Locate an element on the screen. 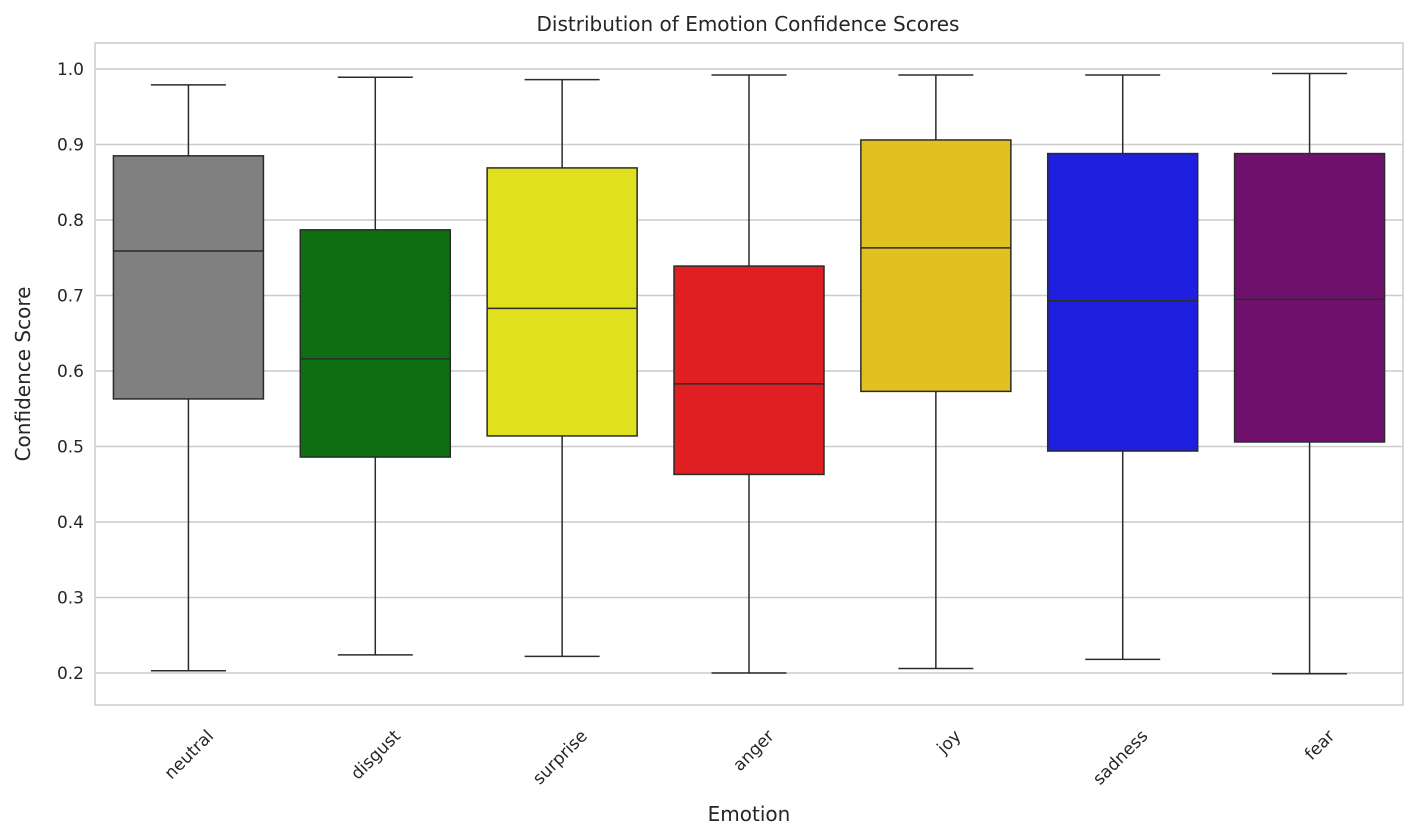 The height and width of the screenshot is (840, 1416). x-axis-label: Emotion is located at coordinates (749, 814).